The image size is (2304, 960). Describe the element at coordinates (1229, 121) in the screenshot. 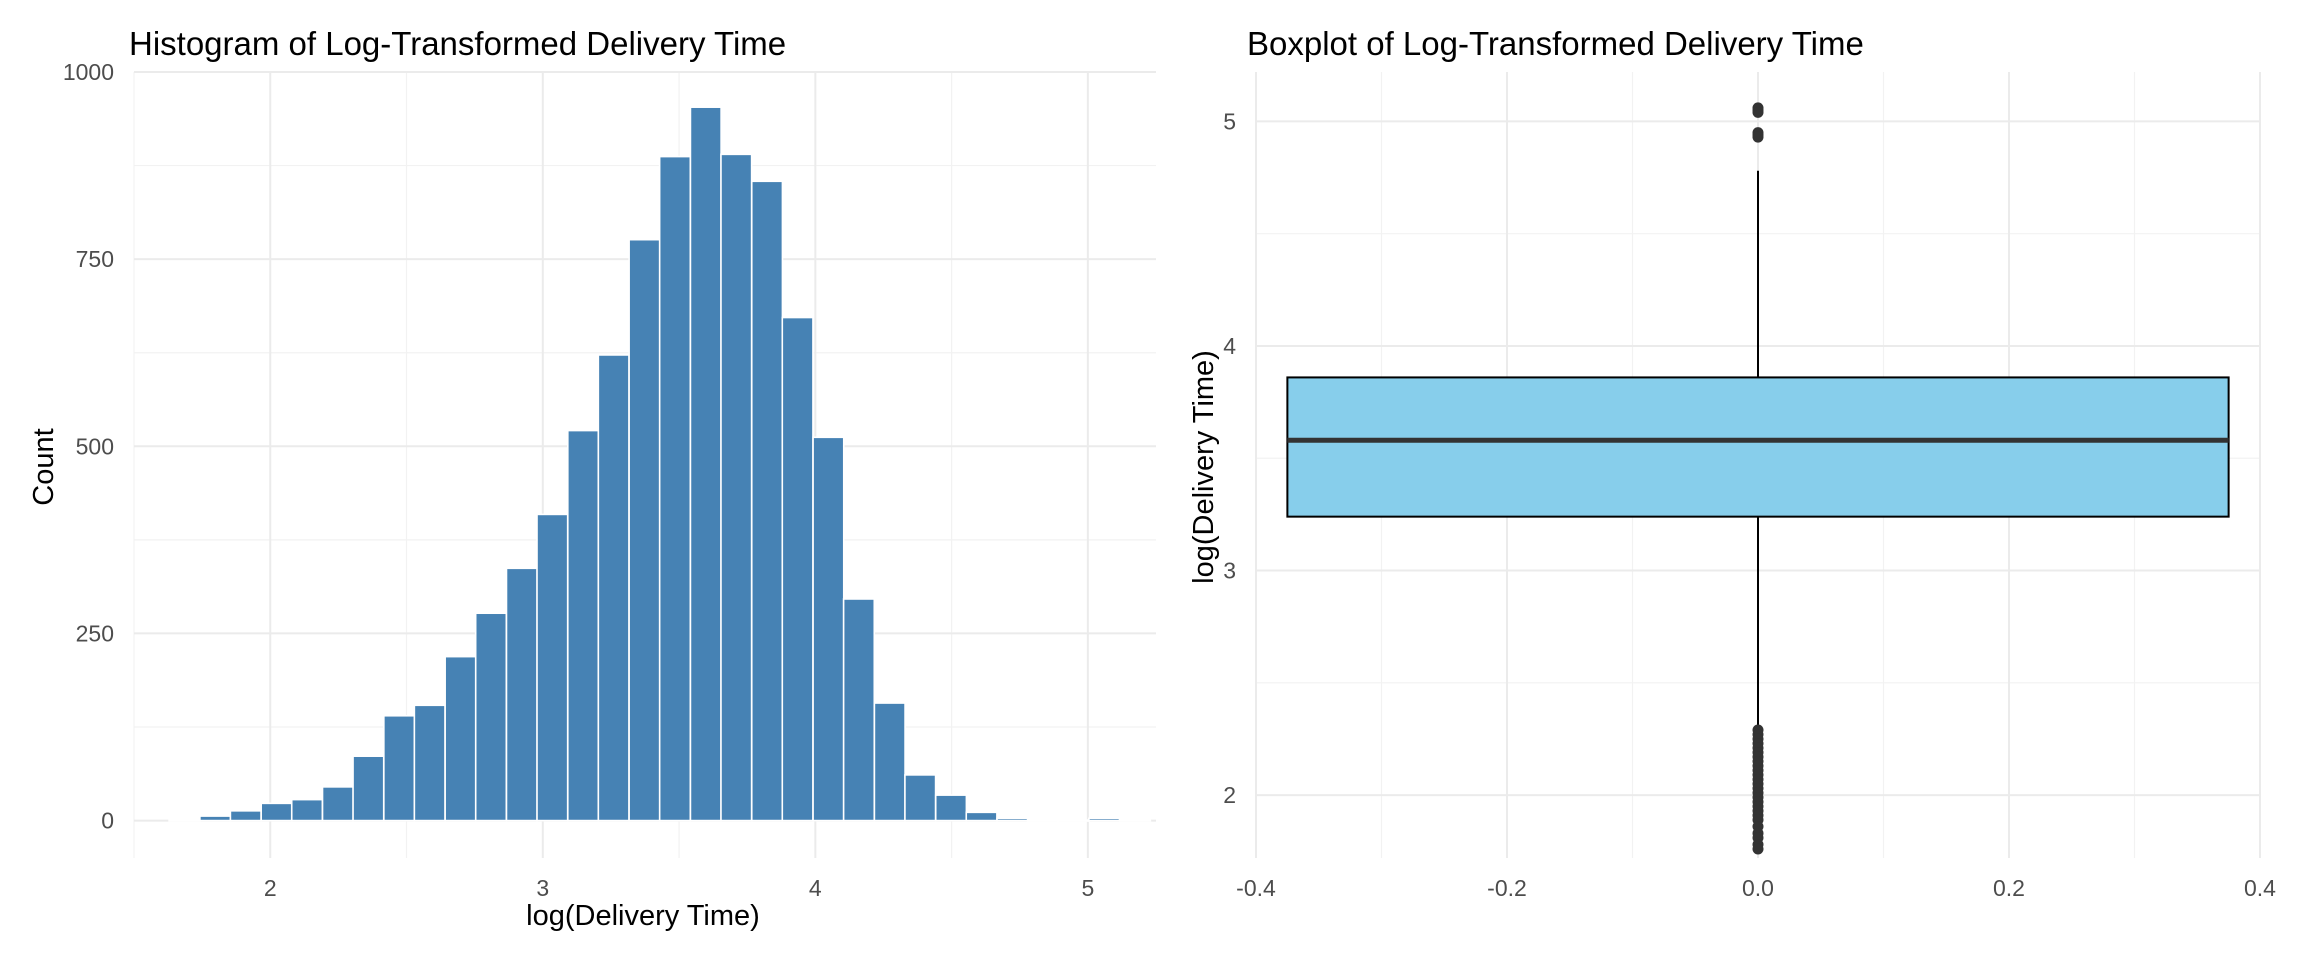

I see `boxplot-y-tick-label: 5` at that location.